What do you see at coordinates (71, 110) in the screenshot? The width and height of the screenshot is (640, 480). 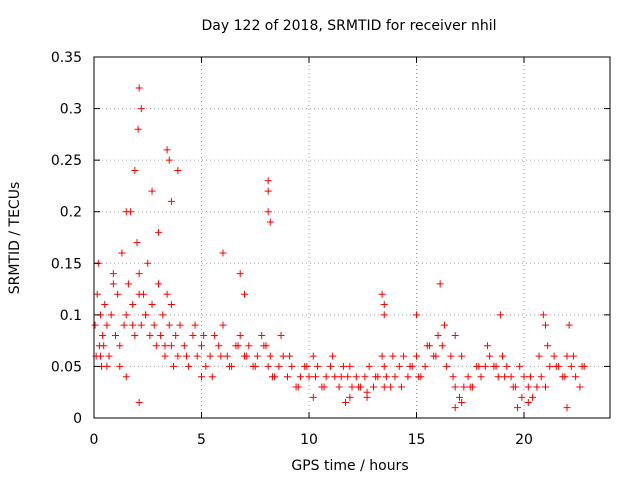 I see `y-tick-label: 0.3` at bounding box center [71, 110].